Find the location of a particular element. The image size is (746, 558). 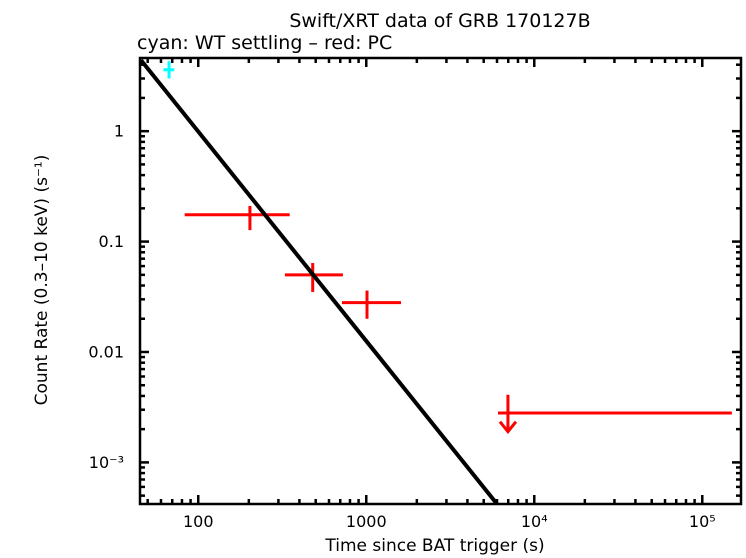

x-tick-label: 1000 is located at coordinates (366, 521).